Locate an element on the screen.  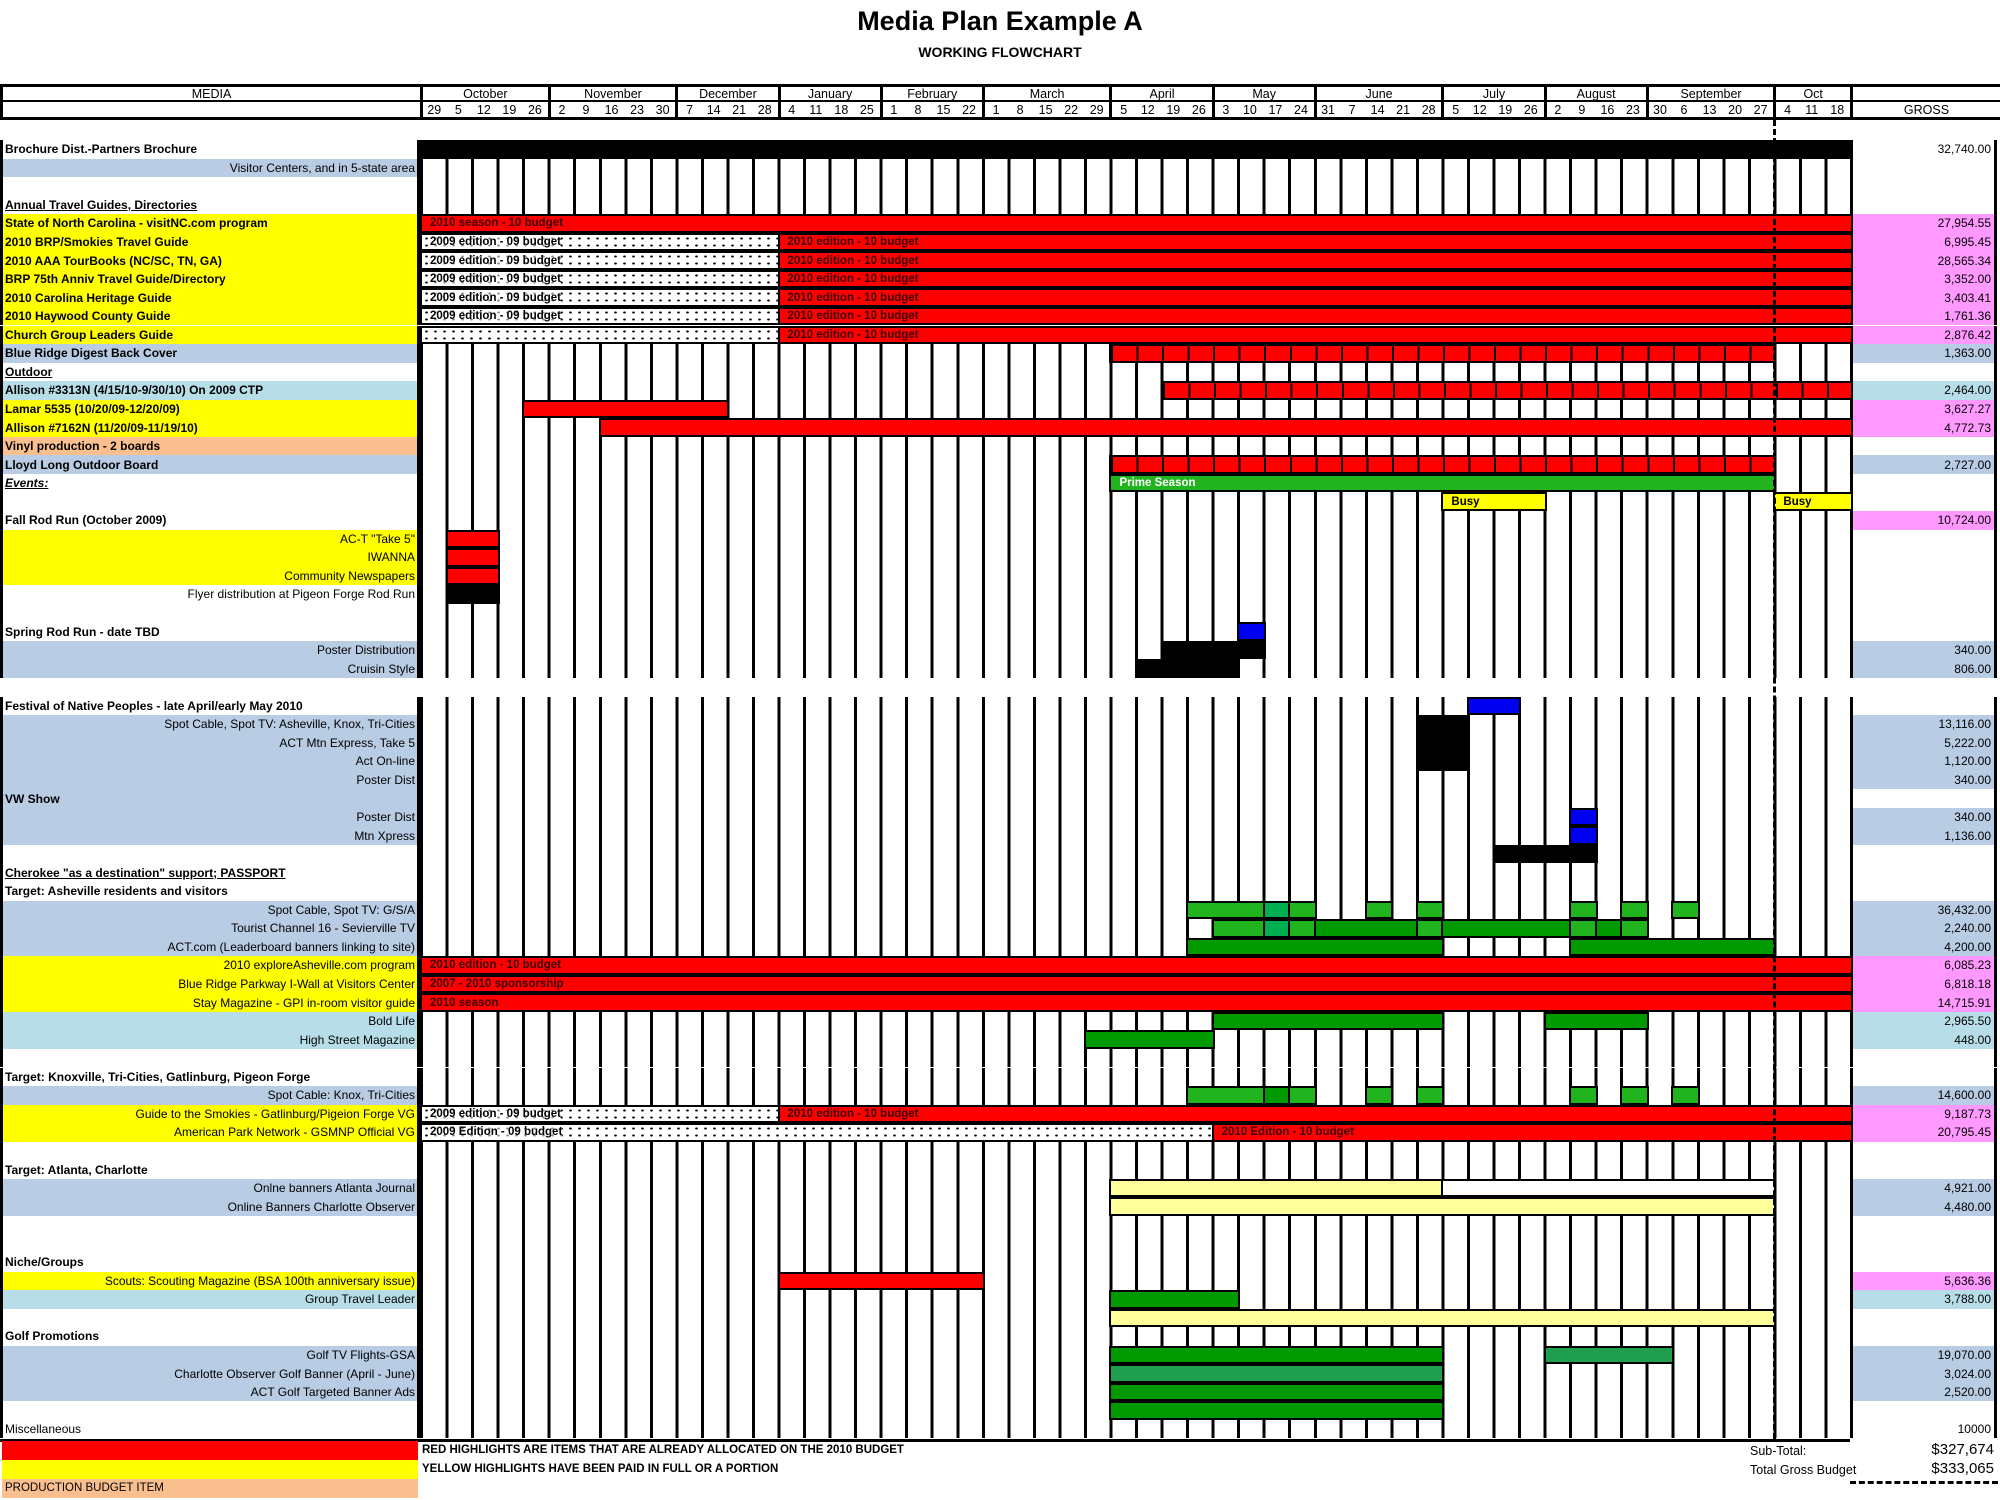
week-header: 8 is located at coordinates (918, 109).